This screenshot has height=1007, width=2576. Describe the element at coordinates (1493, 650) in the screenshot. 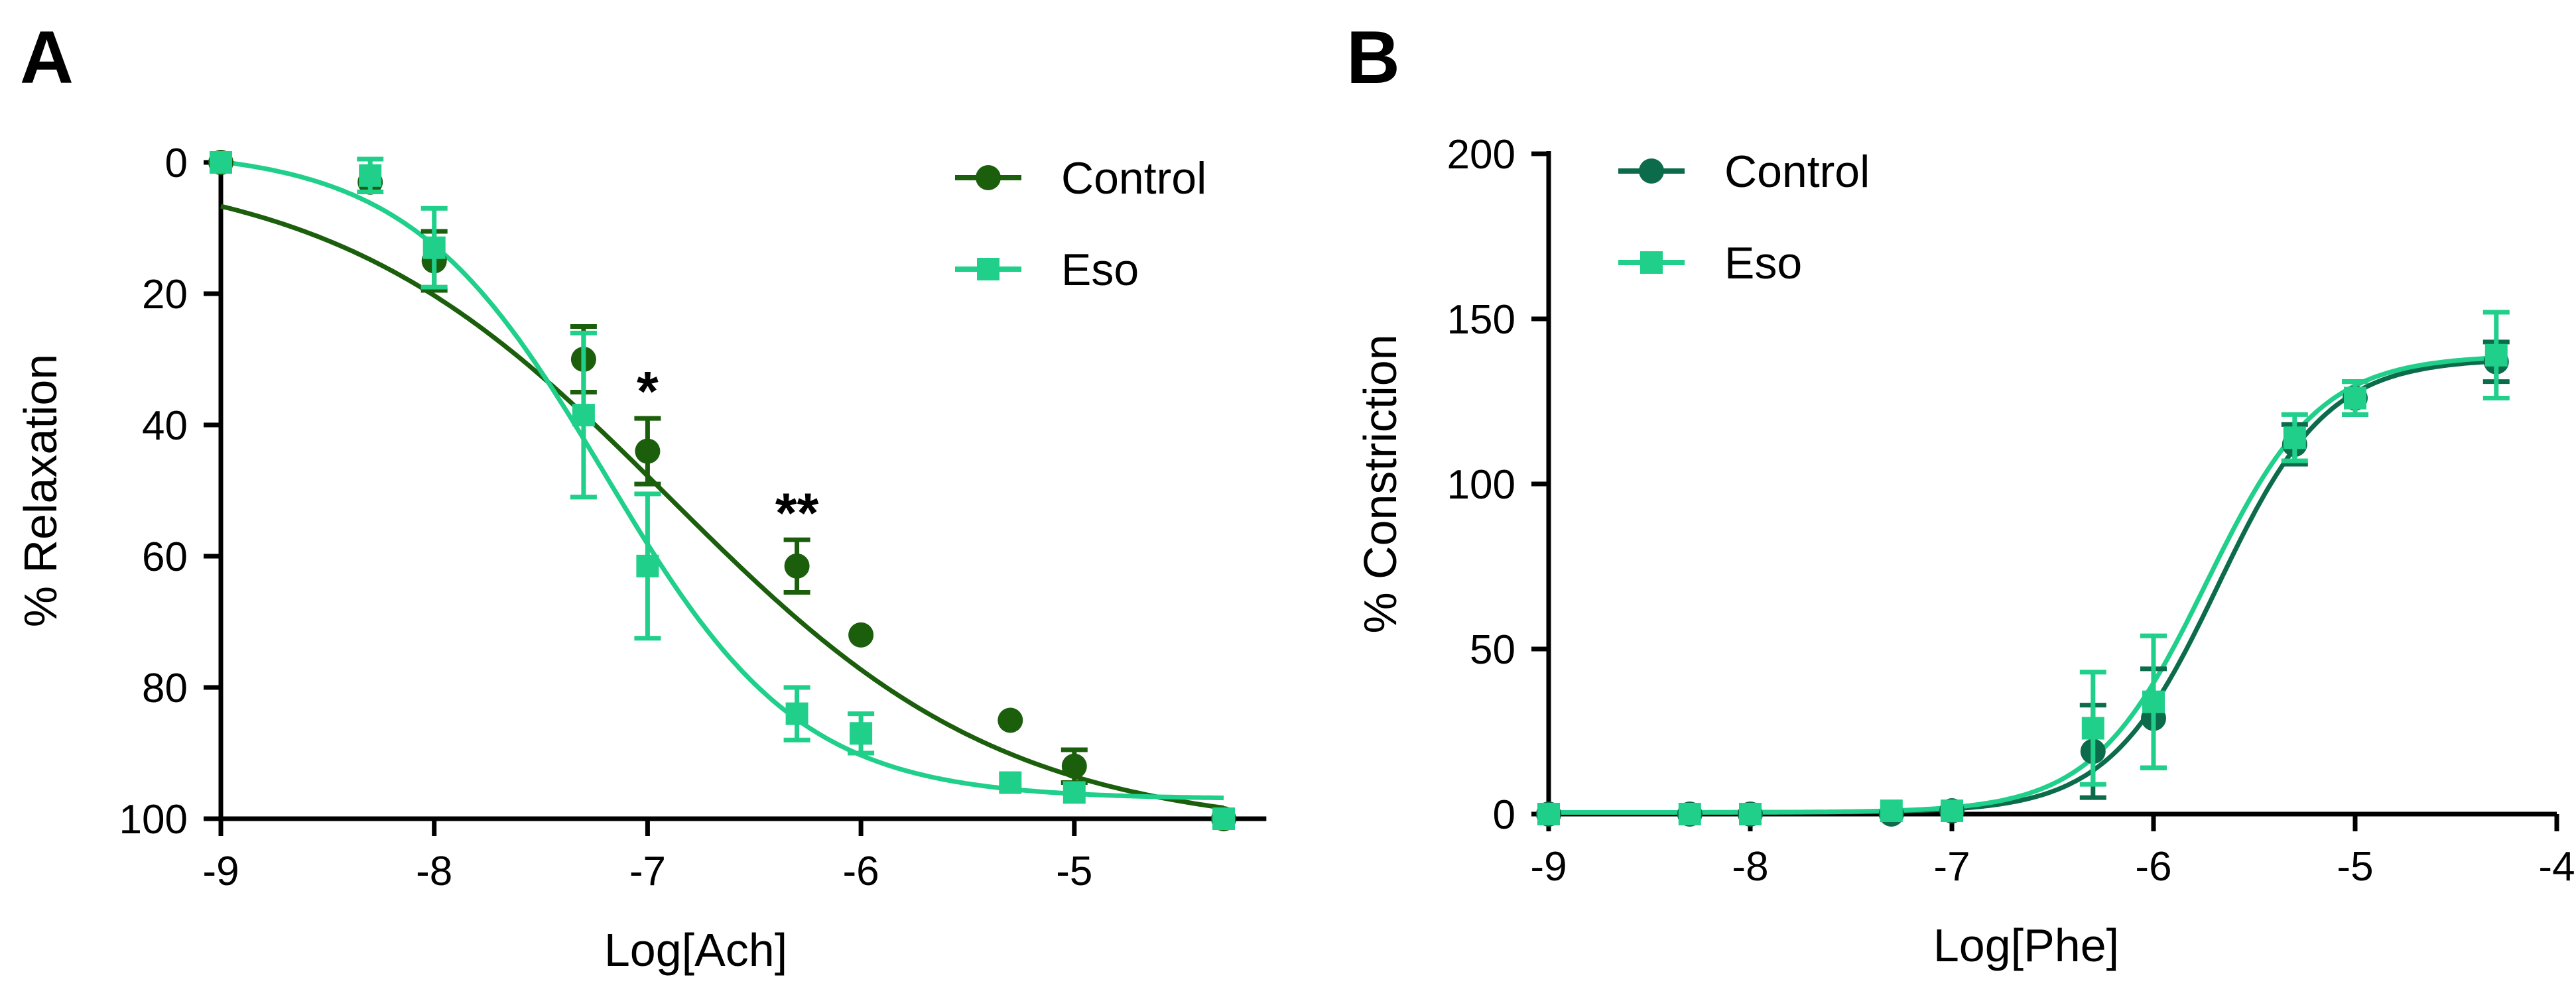

I see `y-tick-label: 50` at that location.